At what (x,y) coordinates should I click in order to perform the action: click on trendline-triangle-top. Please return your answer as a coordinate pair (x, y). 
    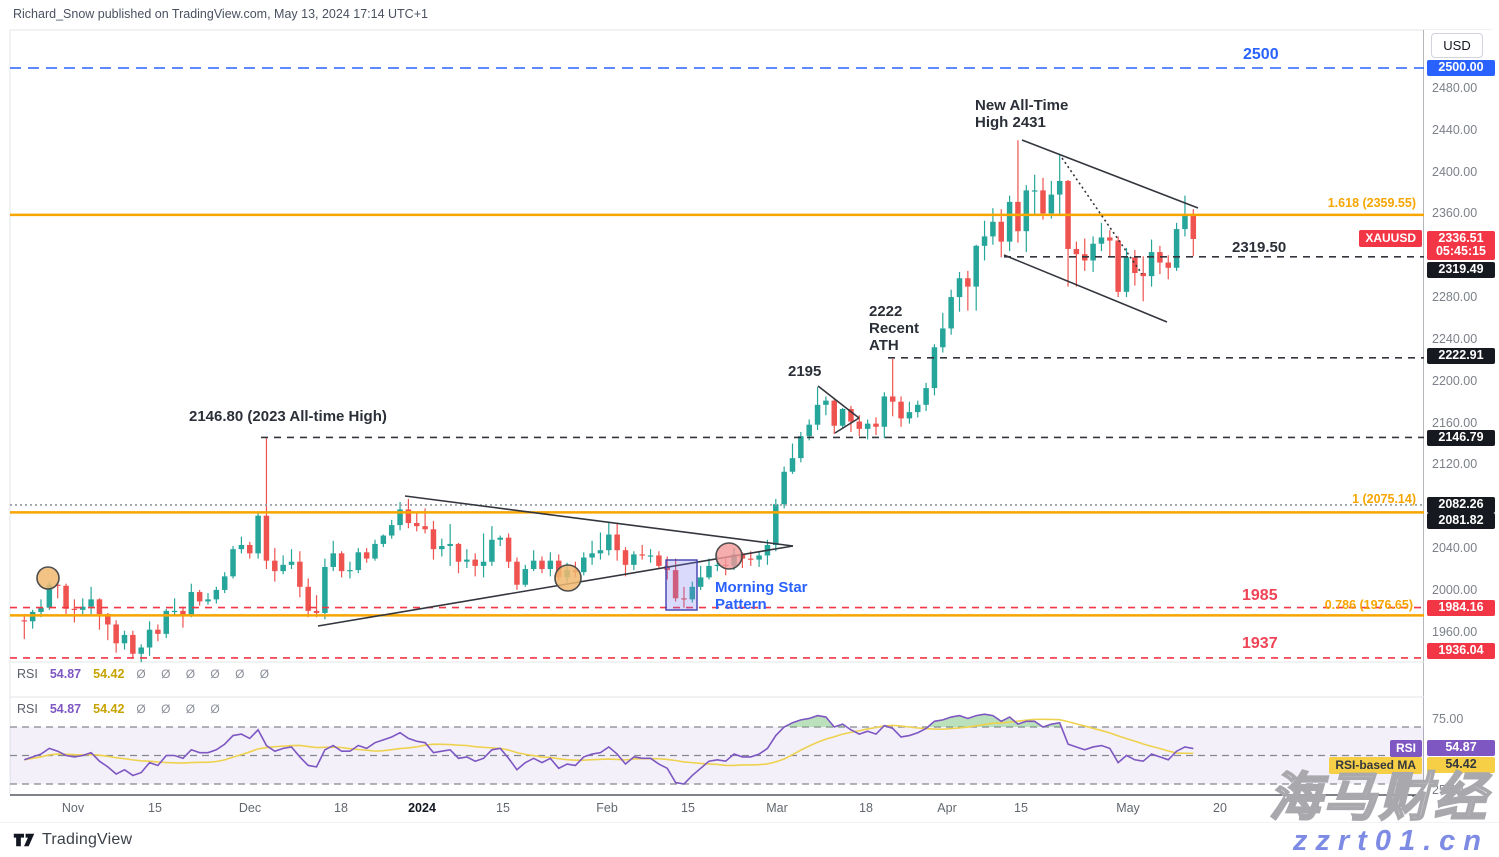
    Looking at the image, I should click on (599, 521).